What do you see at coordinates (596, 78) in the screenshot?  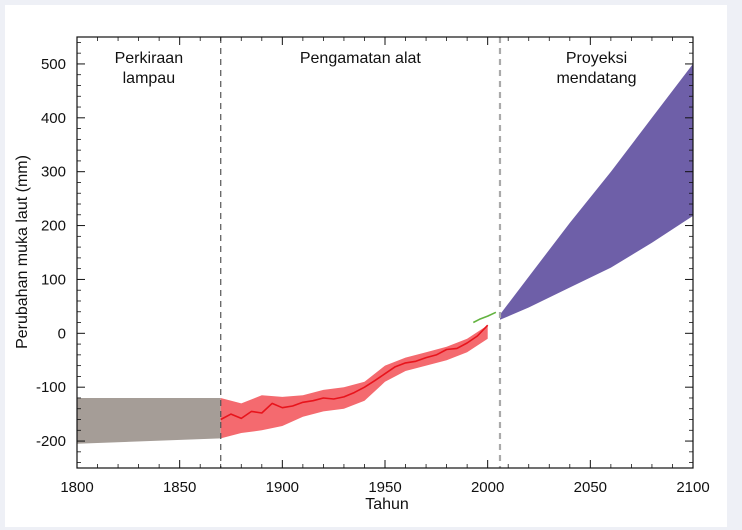 I see `region-label-2-1: mendatang` at bounding box center [596, 78].